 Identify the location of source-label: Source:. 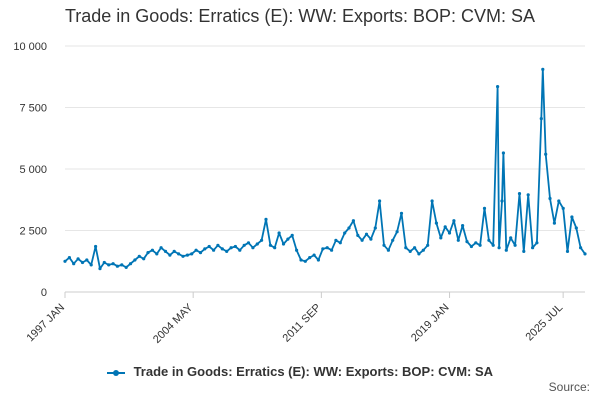
(569, 387).